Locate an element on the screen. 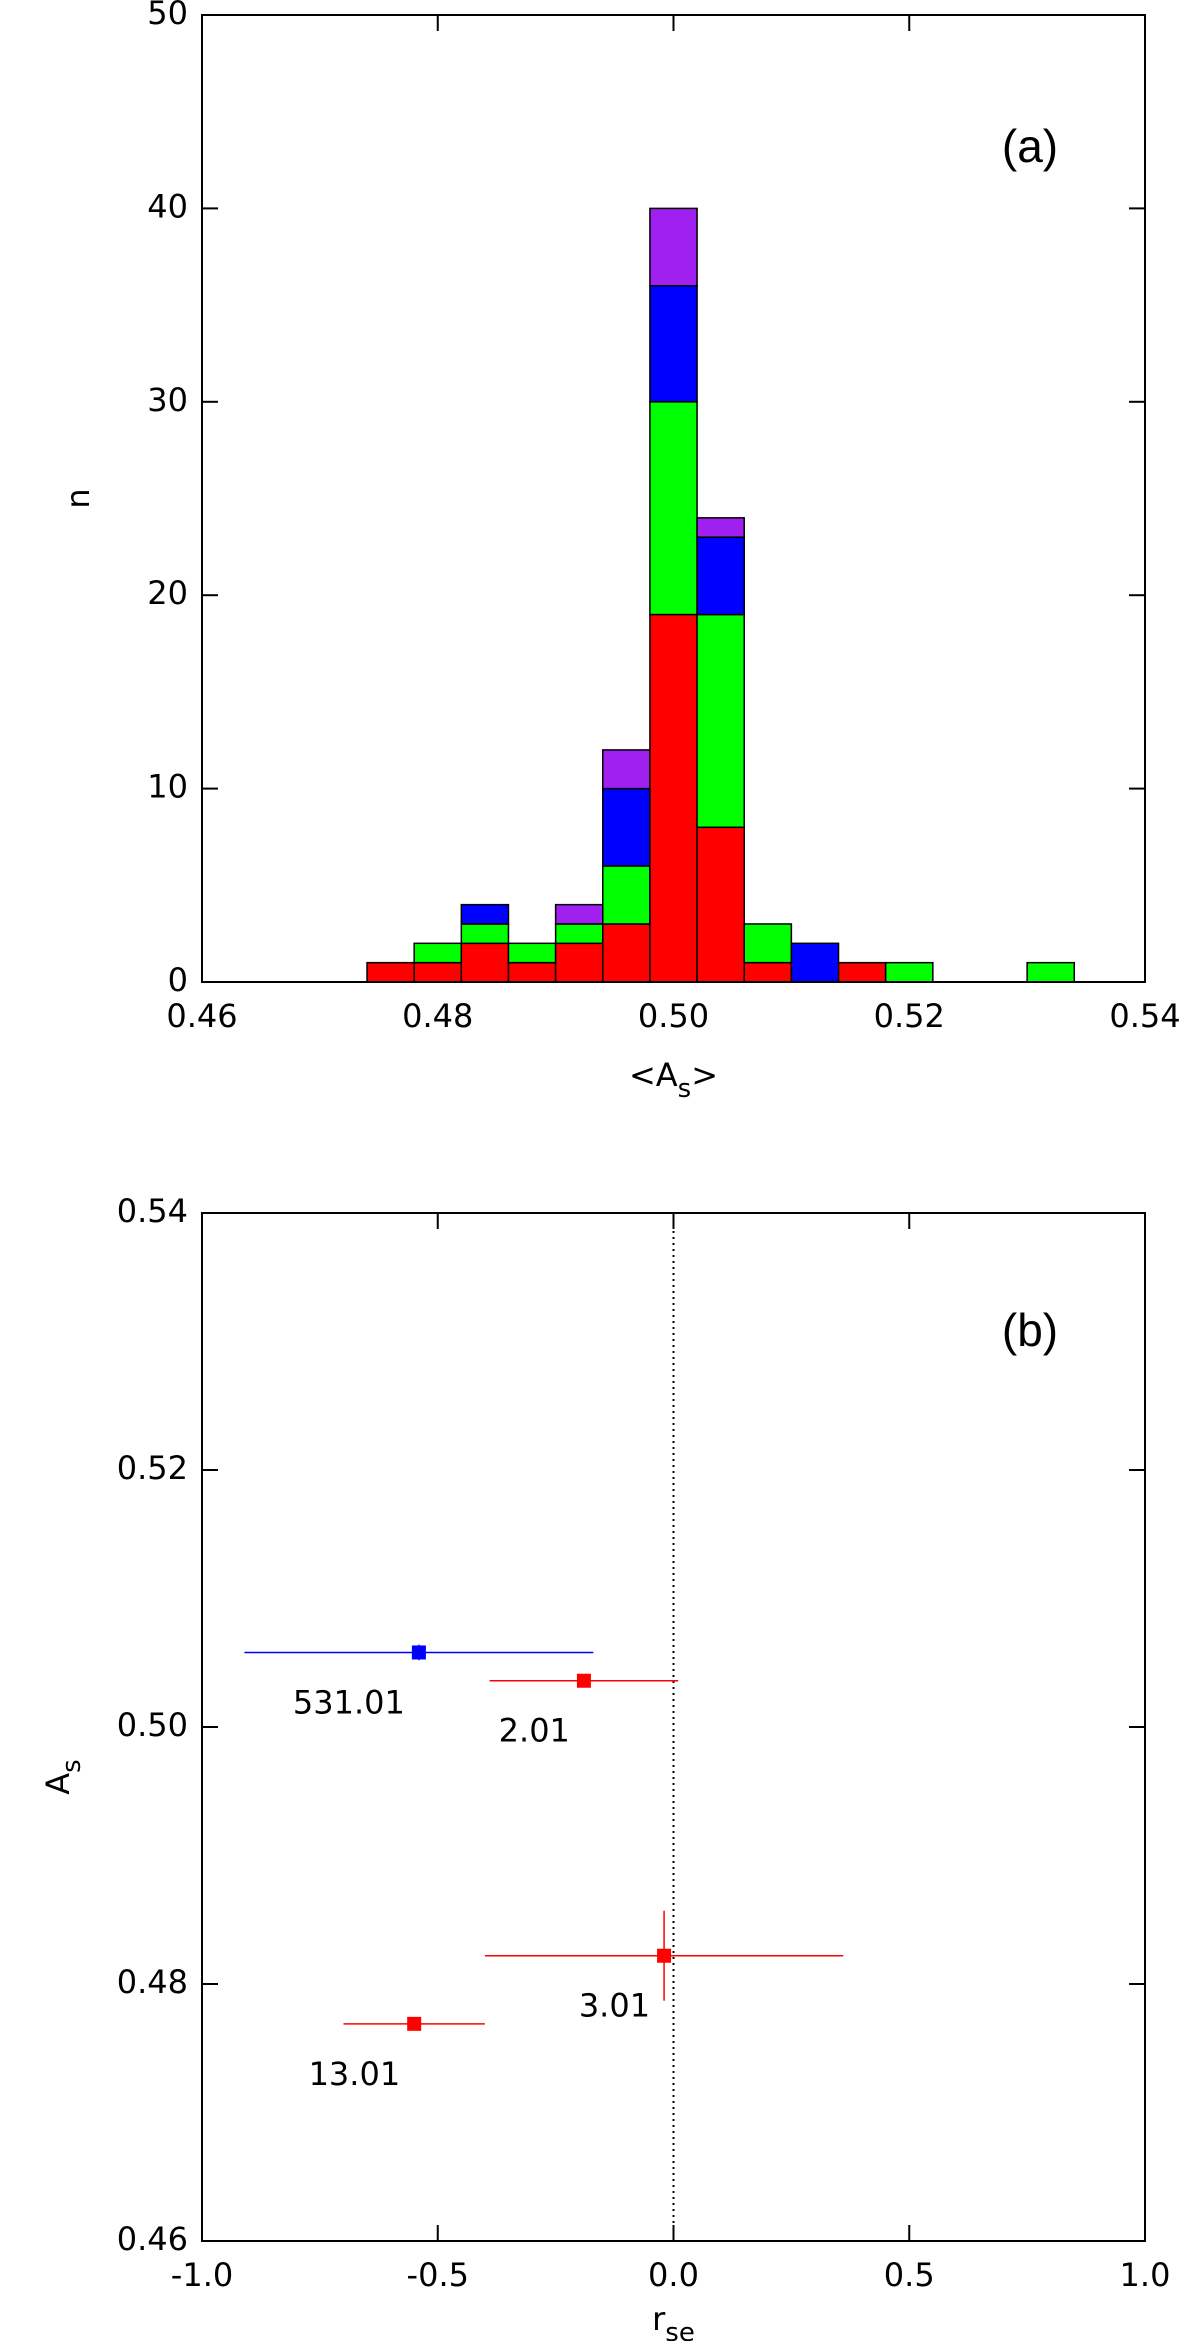 The width and height of the screenshot is (1200, 2341). x-axis-label-part: > is located at coordinates (704, 1075).